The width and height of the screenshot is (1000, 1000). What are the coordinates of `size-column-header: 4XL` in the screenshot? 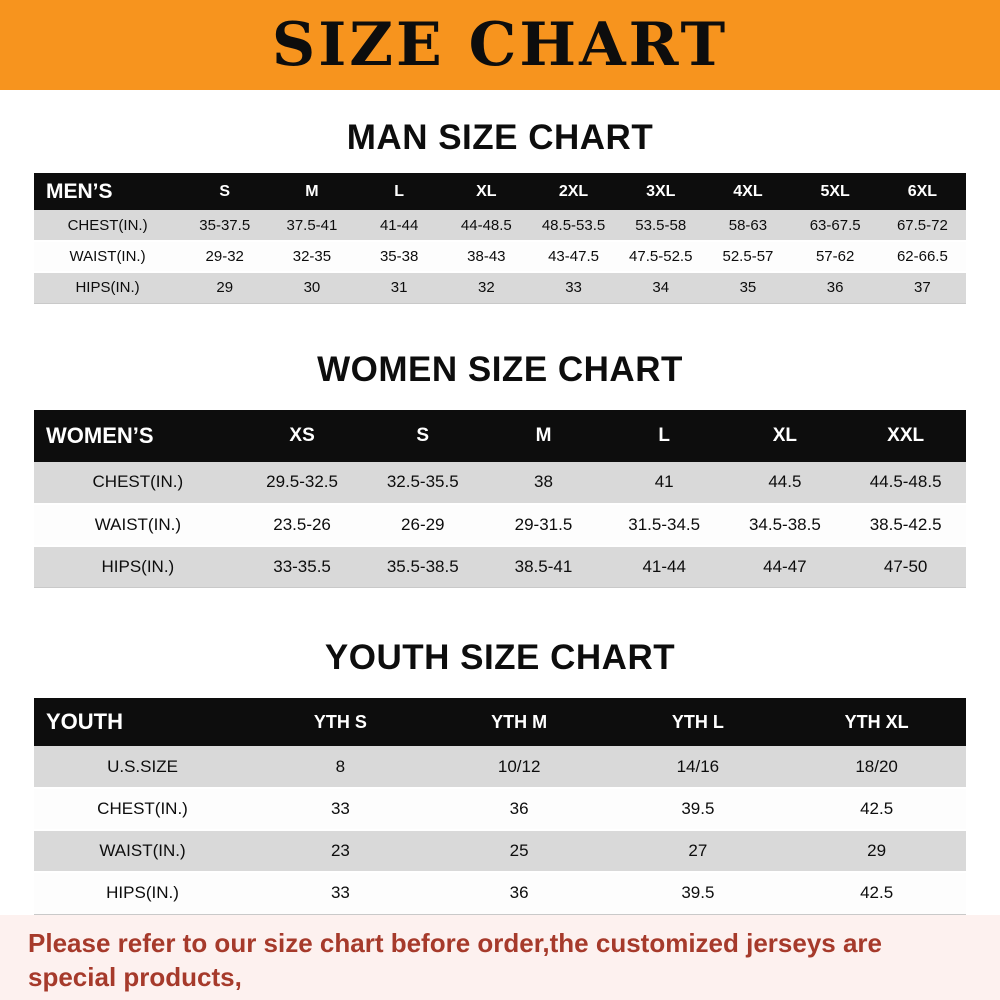 It's located at (748, 191).